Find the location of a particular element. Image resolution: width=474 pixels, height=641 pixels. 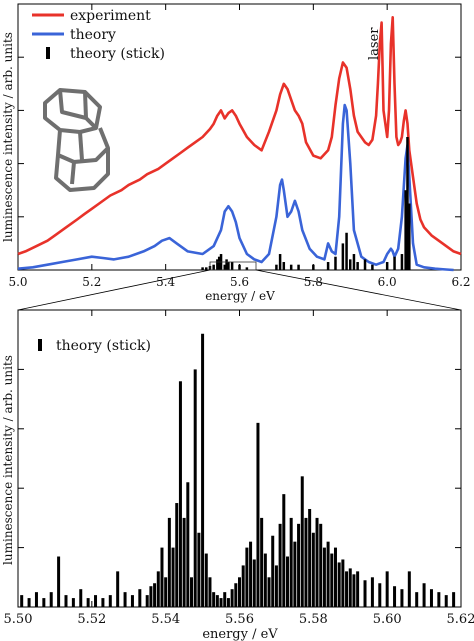

x-tick-label: 5.52 is located at coordinates (91, 619).